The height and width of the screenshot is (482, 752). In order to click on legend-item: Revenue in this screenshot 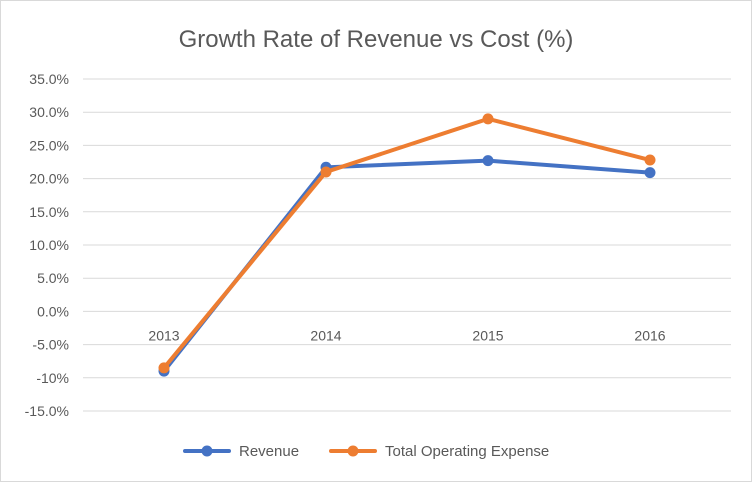, I will do `click(241, 451)`.